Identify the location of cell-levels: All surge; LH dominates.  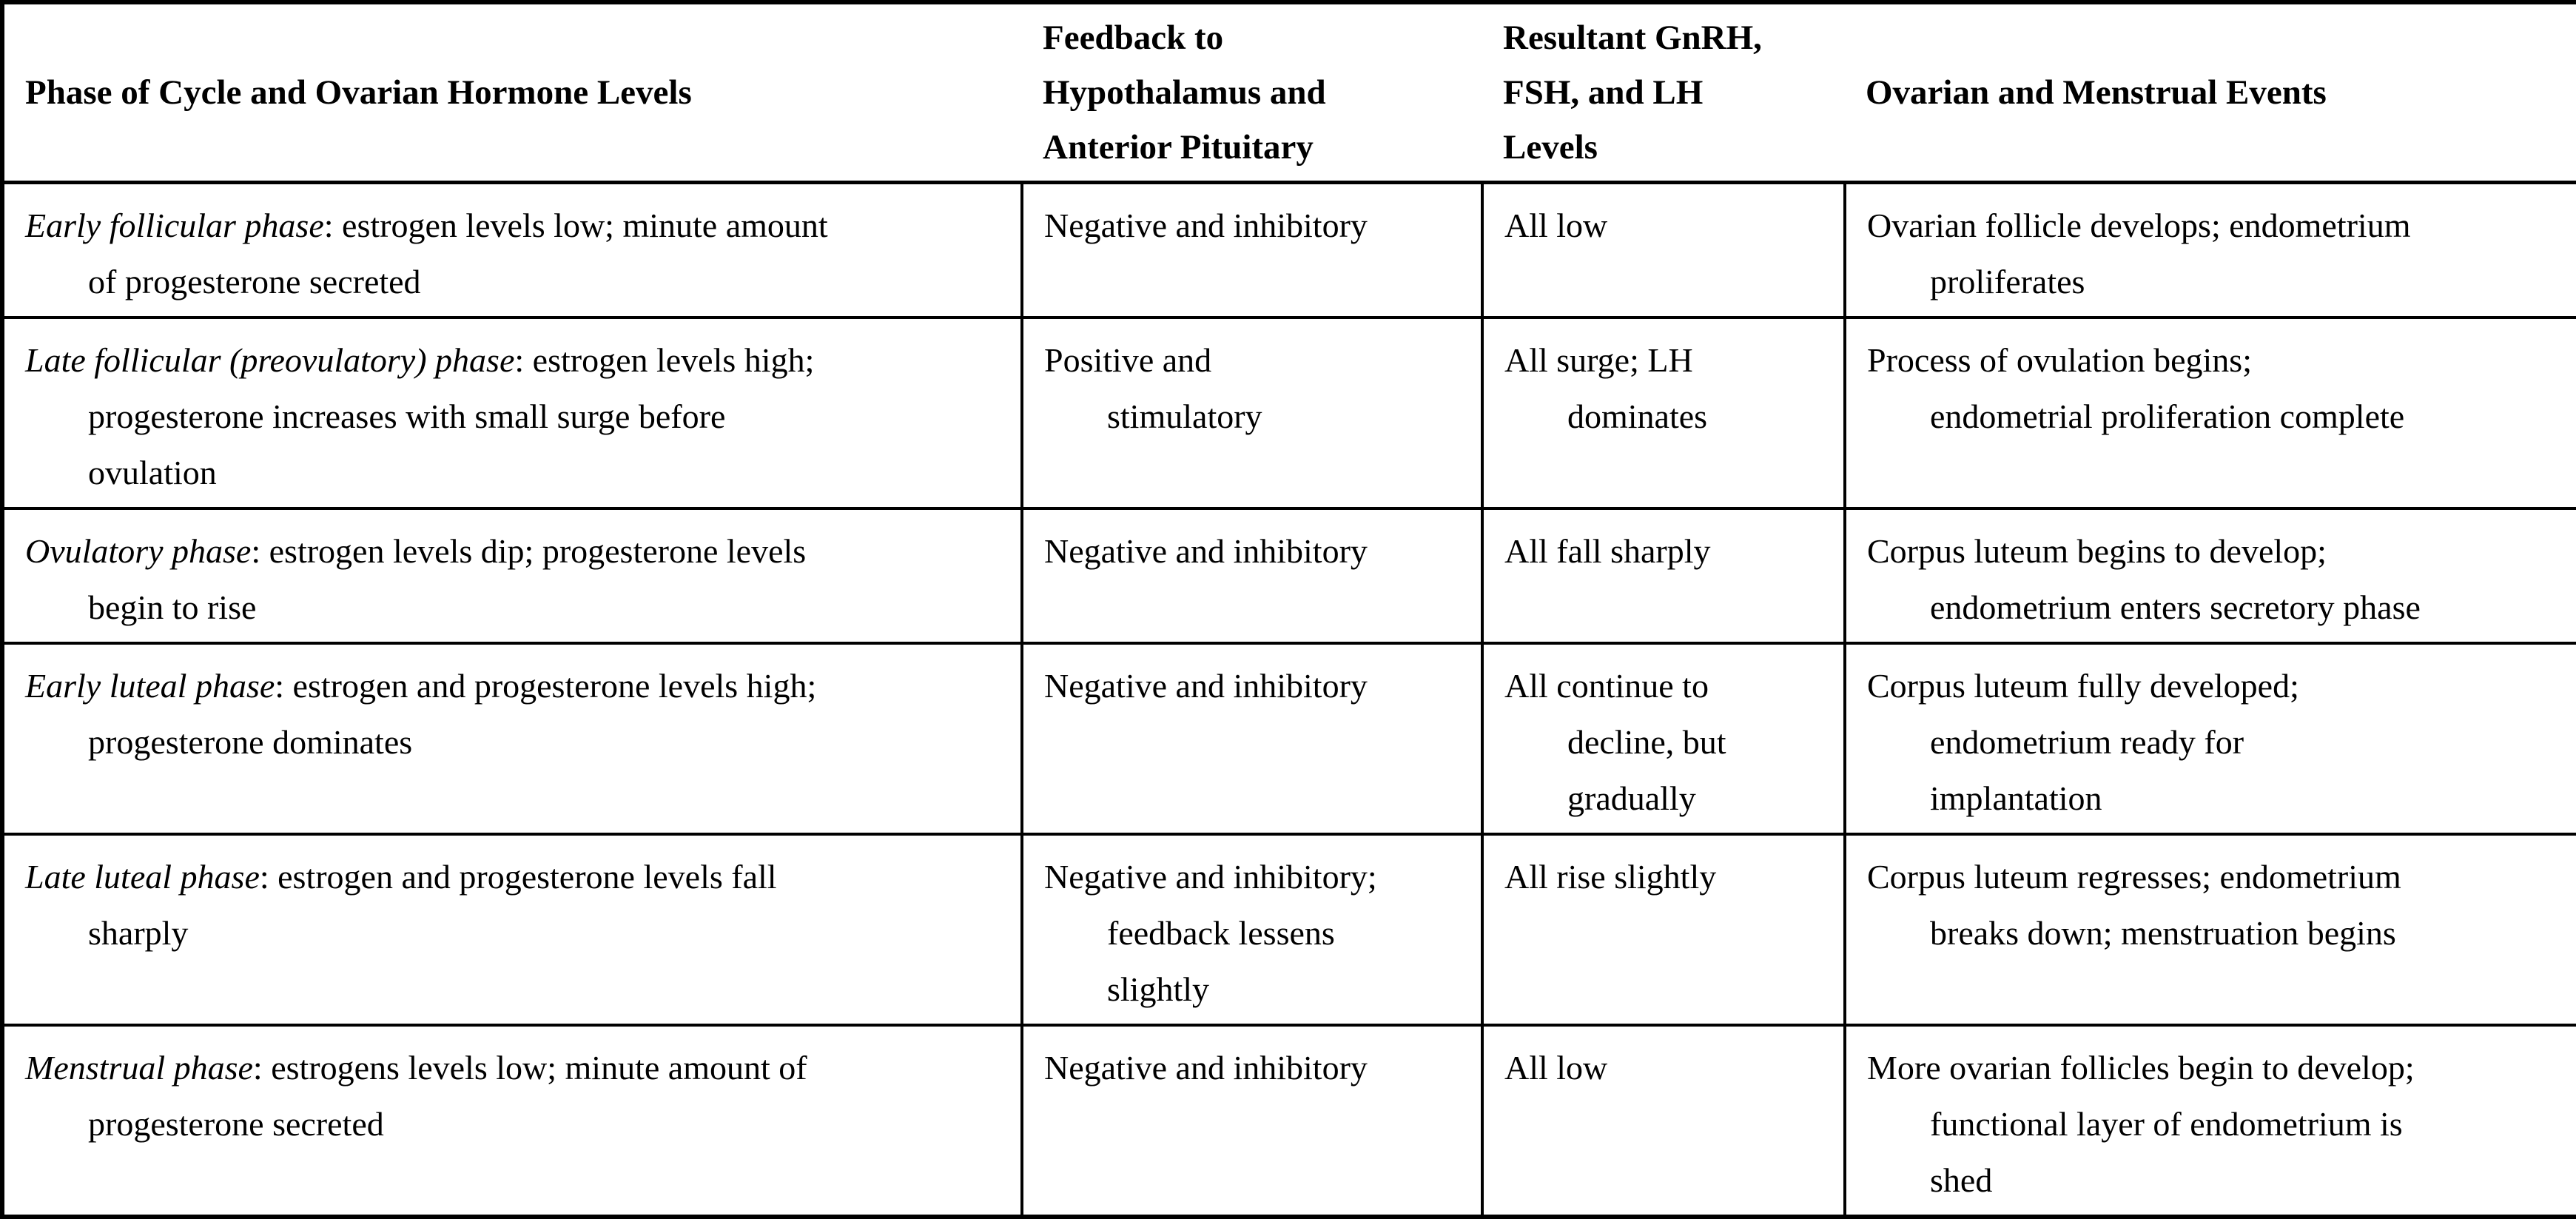
(1663, 413).